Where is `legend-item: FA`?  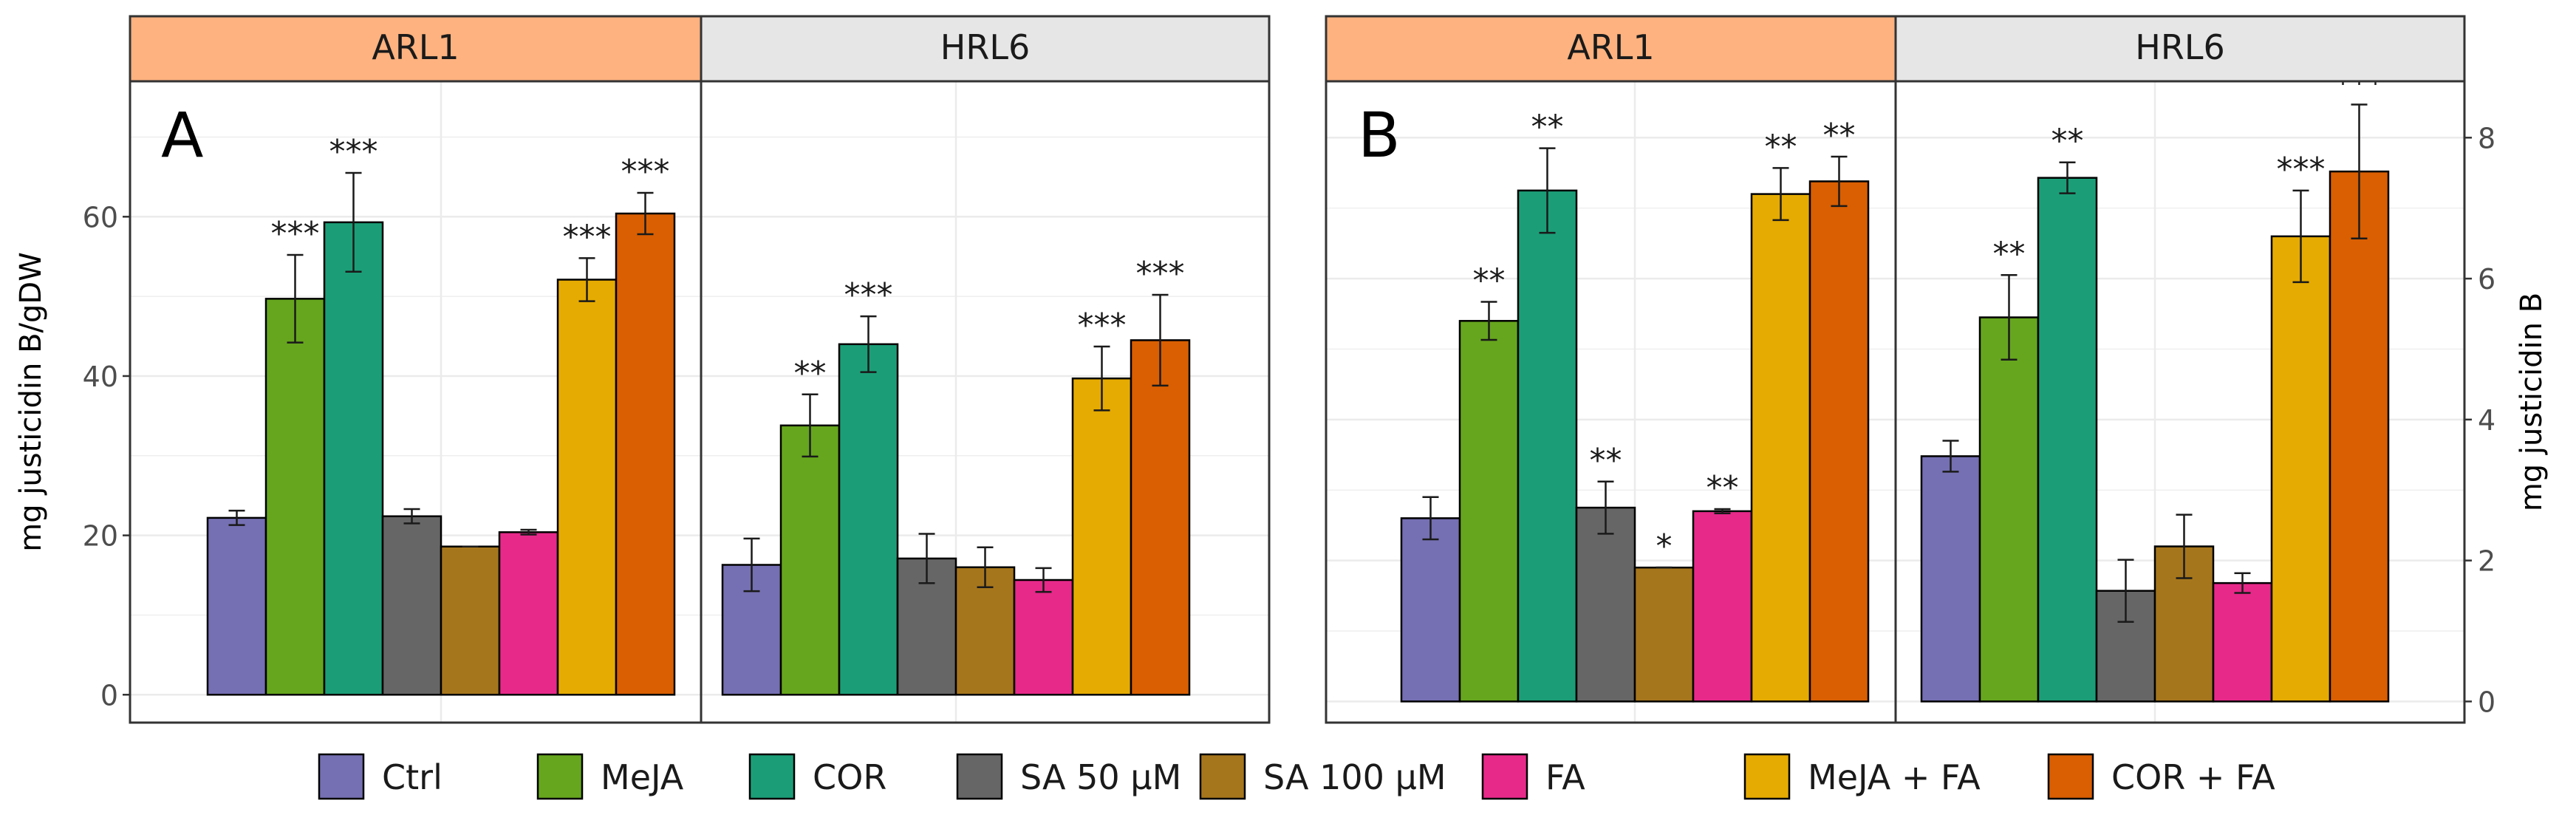 legend-item: FA is located at coordinates (1533, 776).